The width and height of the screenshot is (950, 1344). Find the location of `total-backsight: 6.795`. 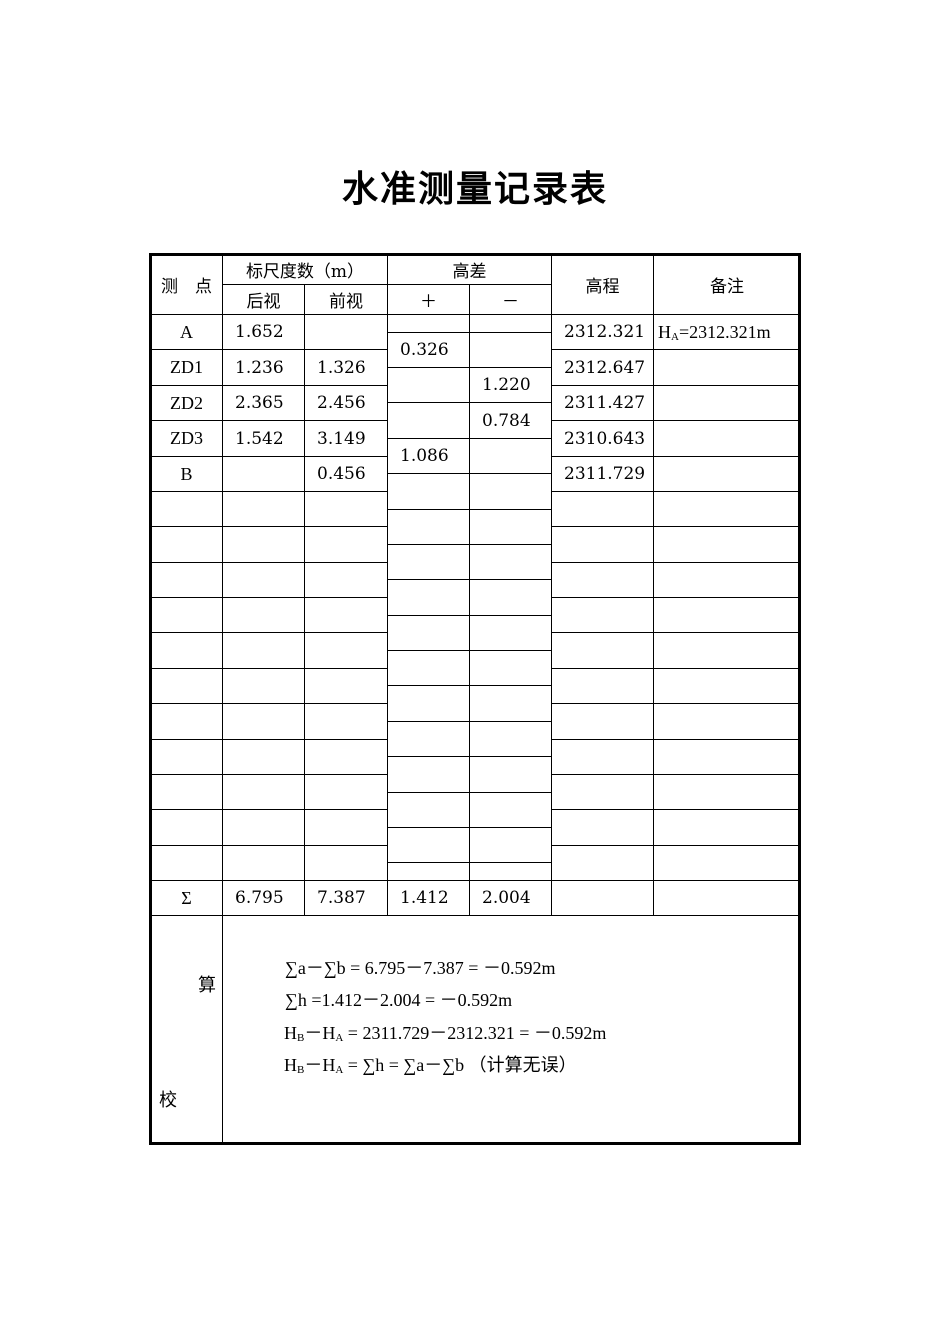

total-backsight: 6.795 is located at coordinates (263, 898).